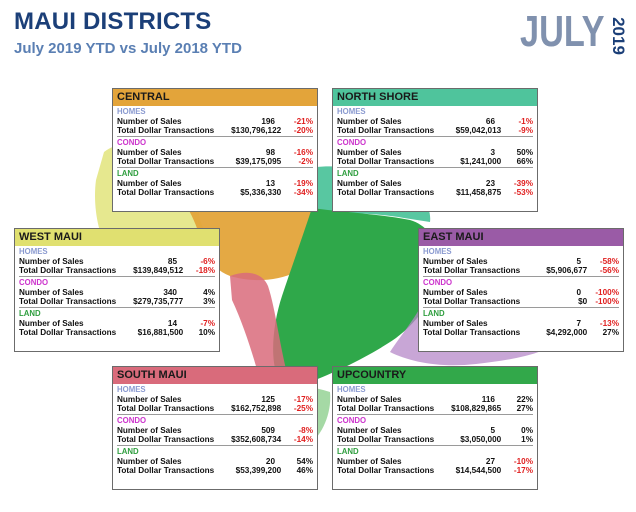  Describe the element at coordinates (303, 121) in the screenshot. I see `stat-change: -21%` at that location.